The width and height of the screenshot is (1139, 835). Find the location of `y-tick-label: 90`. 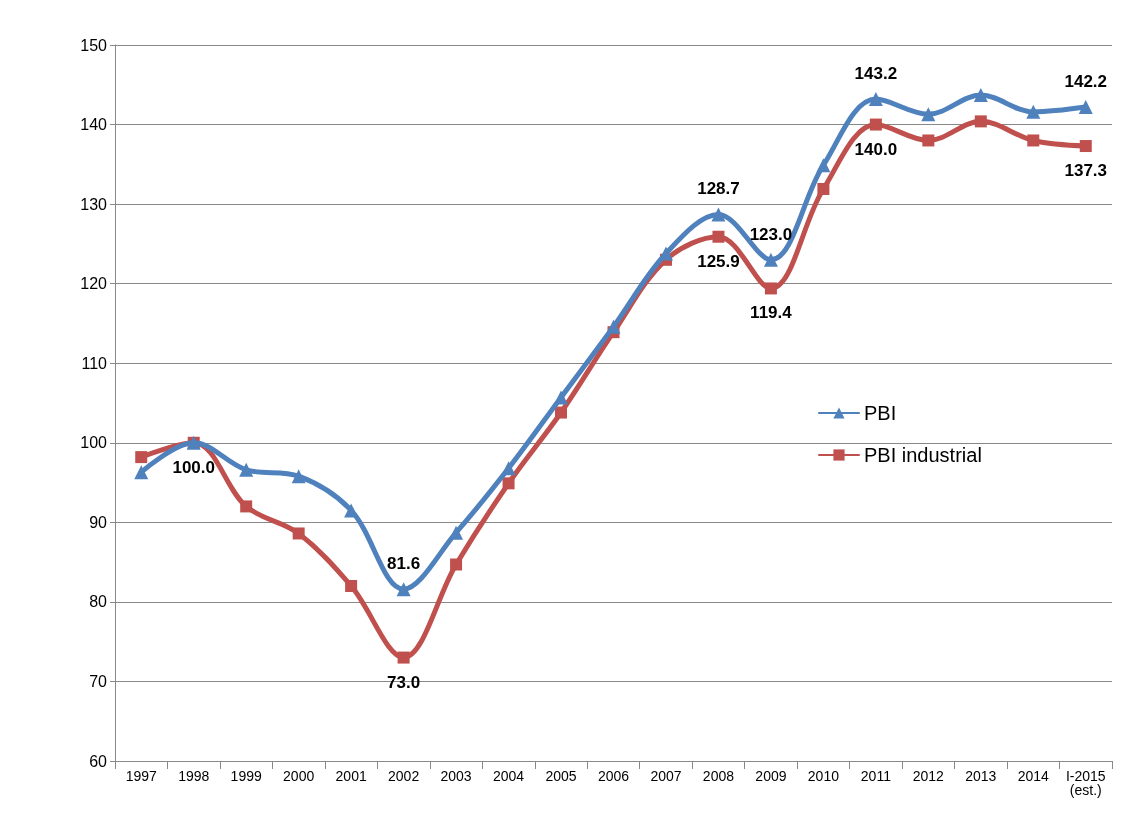

y-tick-label: 90 is located at coordinates (98, 522).